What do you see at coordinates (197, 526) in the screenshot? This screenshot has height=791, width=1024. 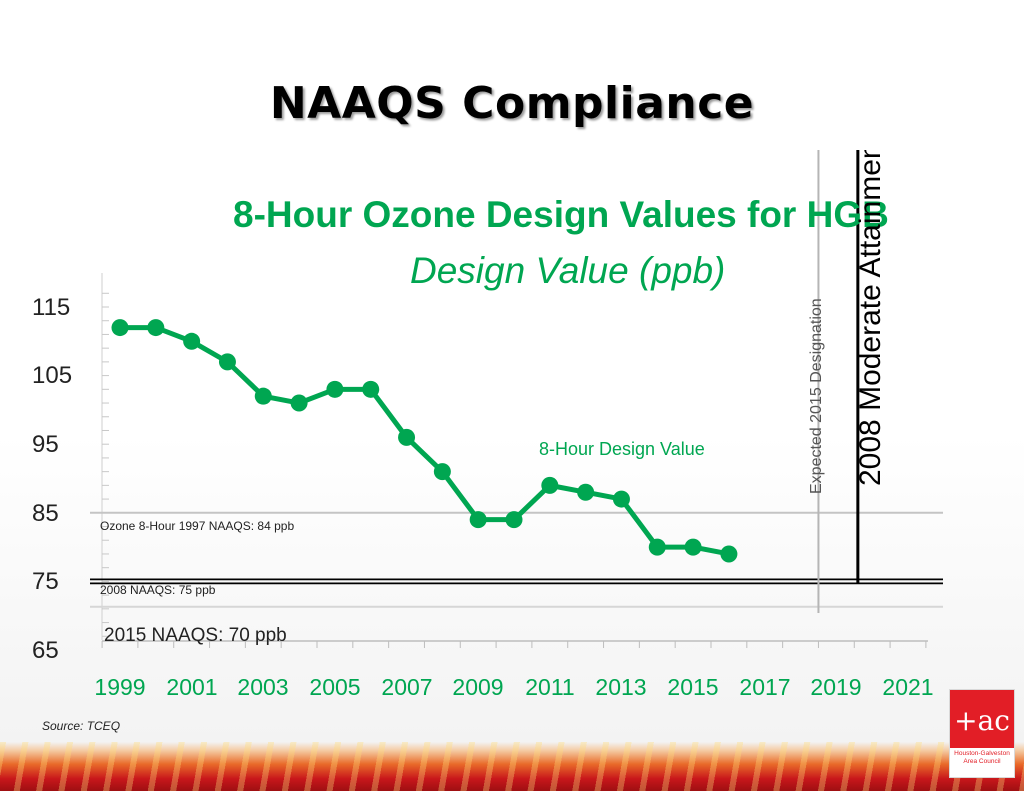 I see `reference-line-label-1997: Ozone 8-Hour 1997 NAAQS: 84 ppb` at bounding box center [197, 526].